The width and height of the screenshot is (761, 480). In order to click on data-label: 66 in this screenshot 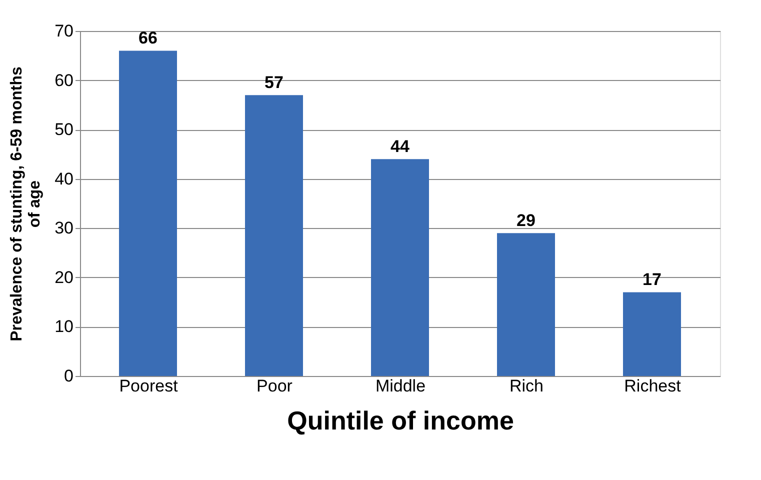, I will do `click(148, 38)`.